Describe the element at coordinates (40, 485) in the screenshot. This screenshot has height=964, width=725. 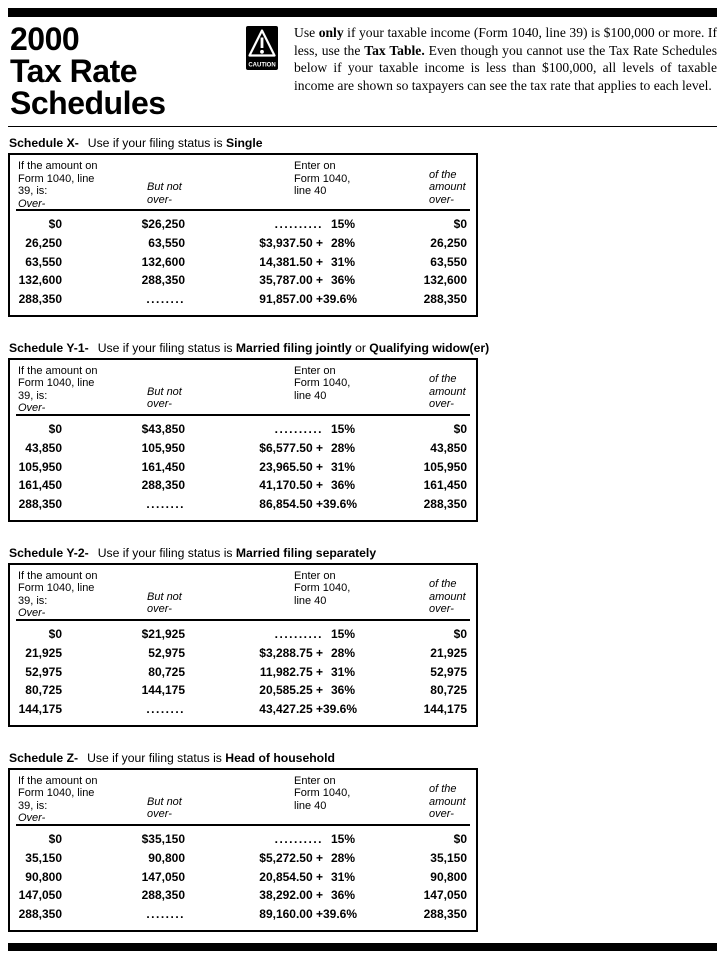
I see `cell-over: 161,450` at that location.